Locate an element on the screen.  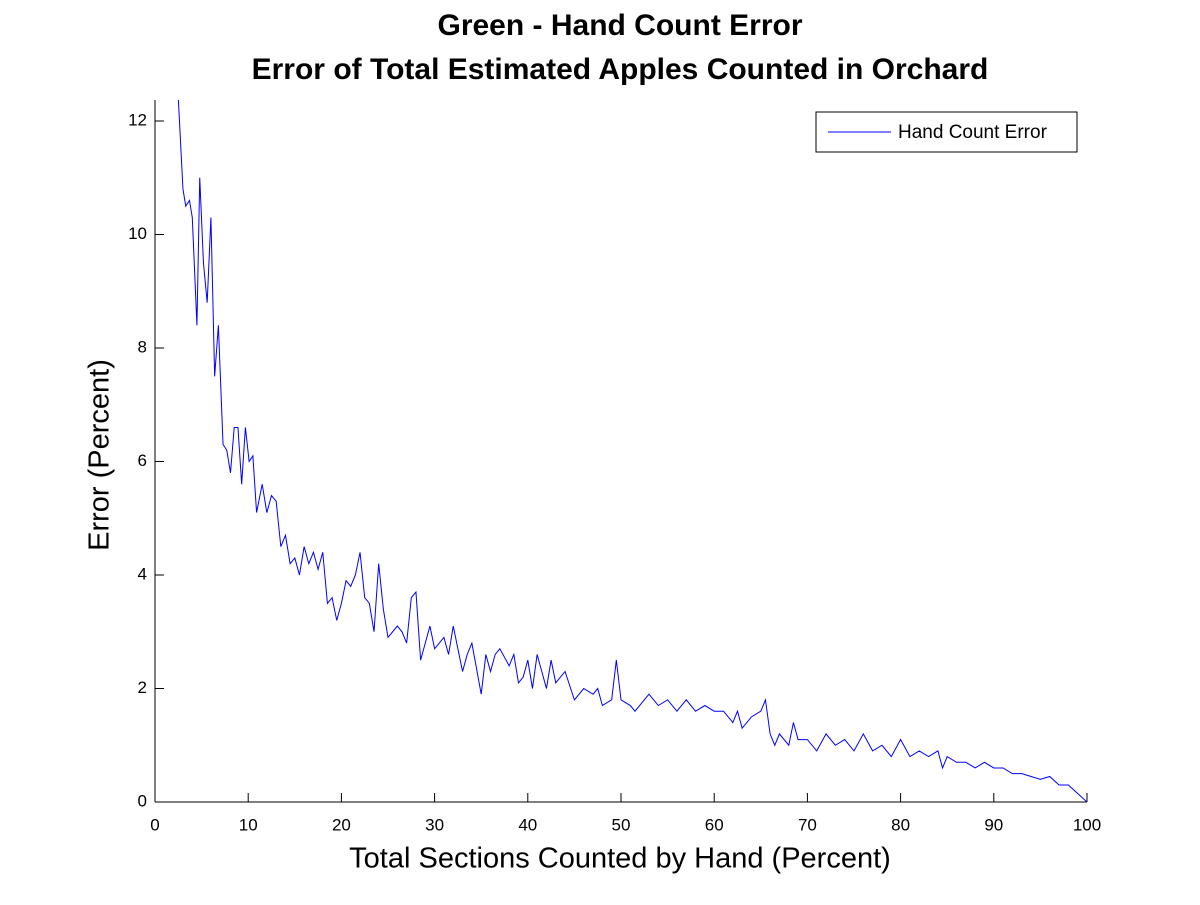
y-axis-label: Error (Percent) is located at coordinates (100, 455).